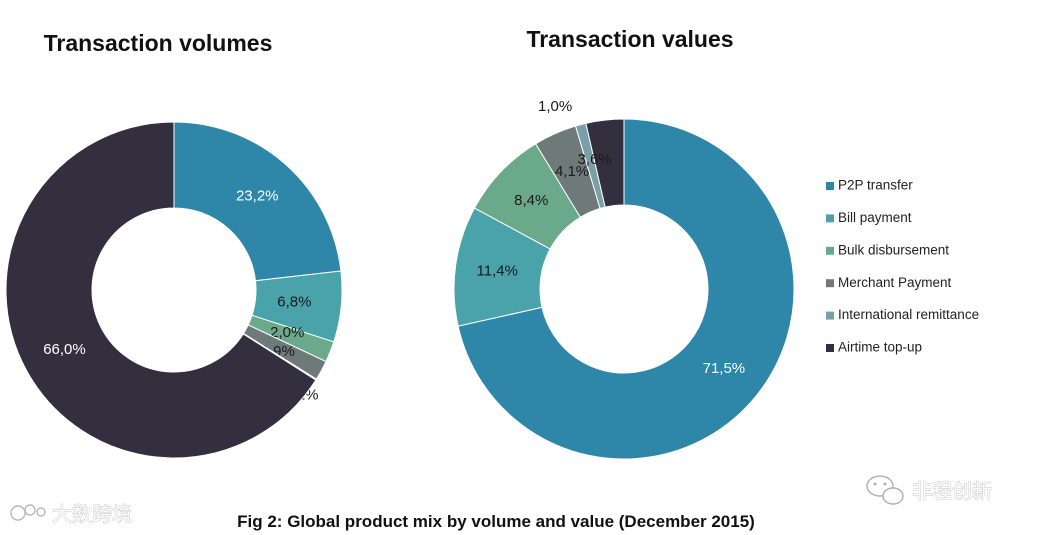 This screenshot has width=1048, height=535. I want to click on values-slice-airtime-top-up, so click(605, 163).